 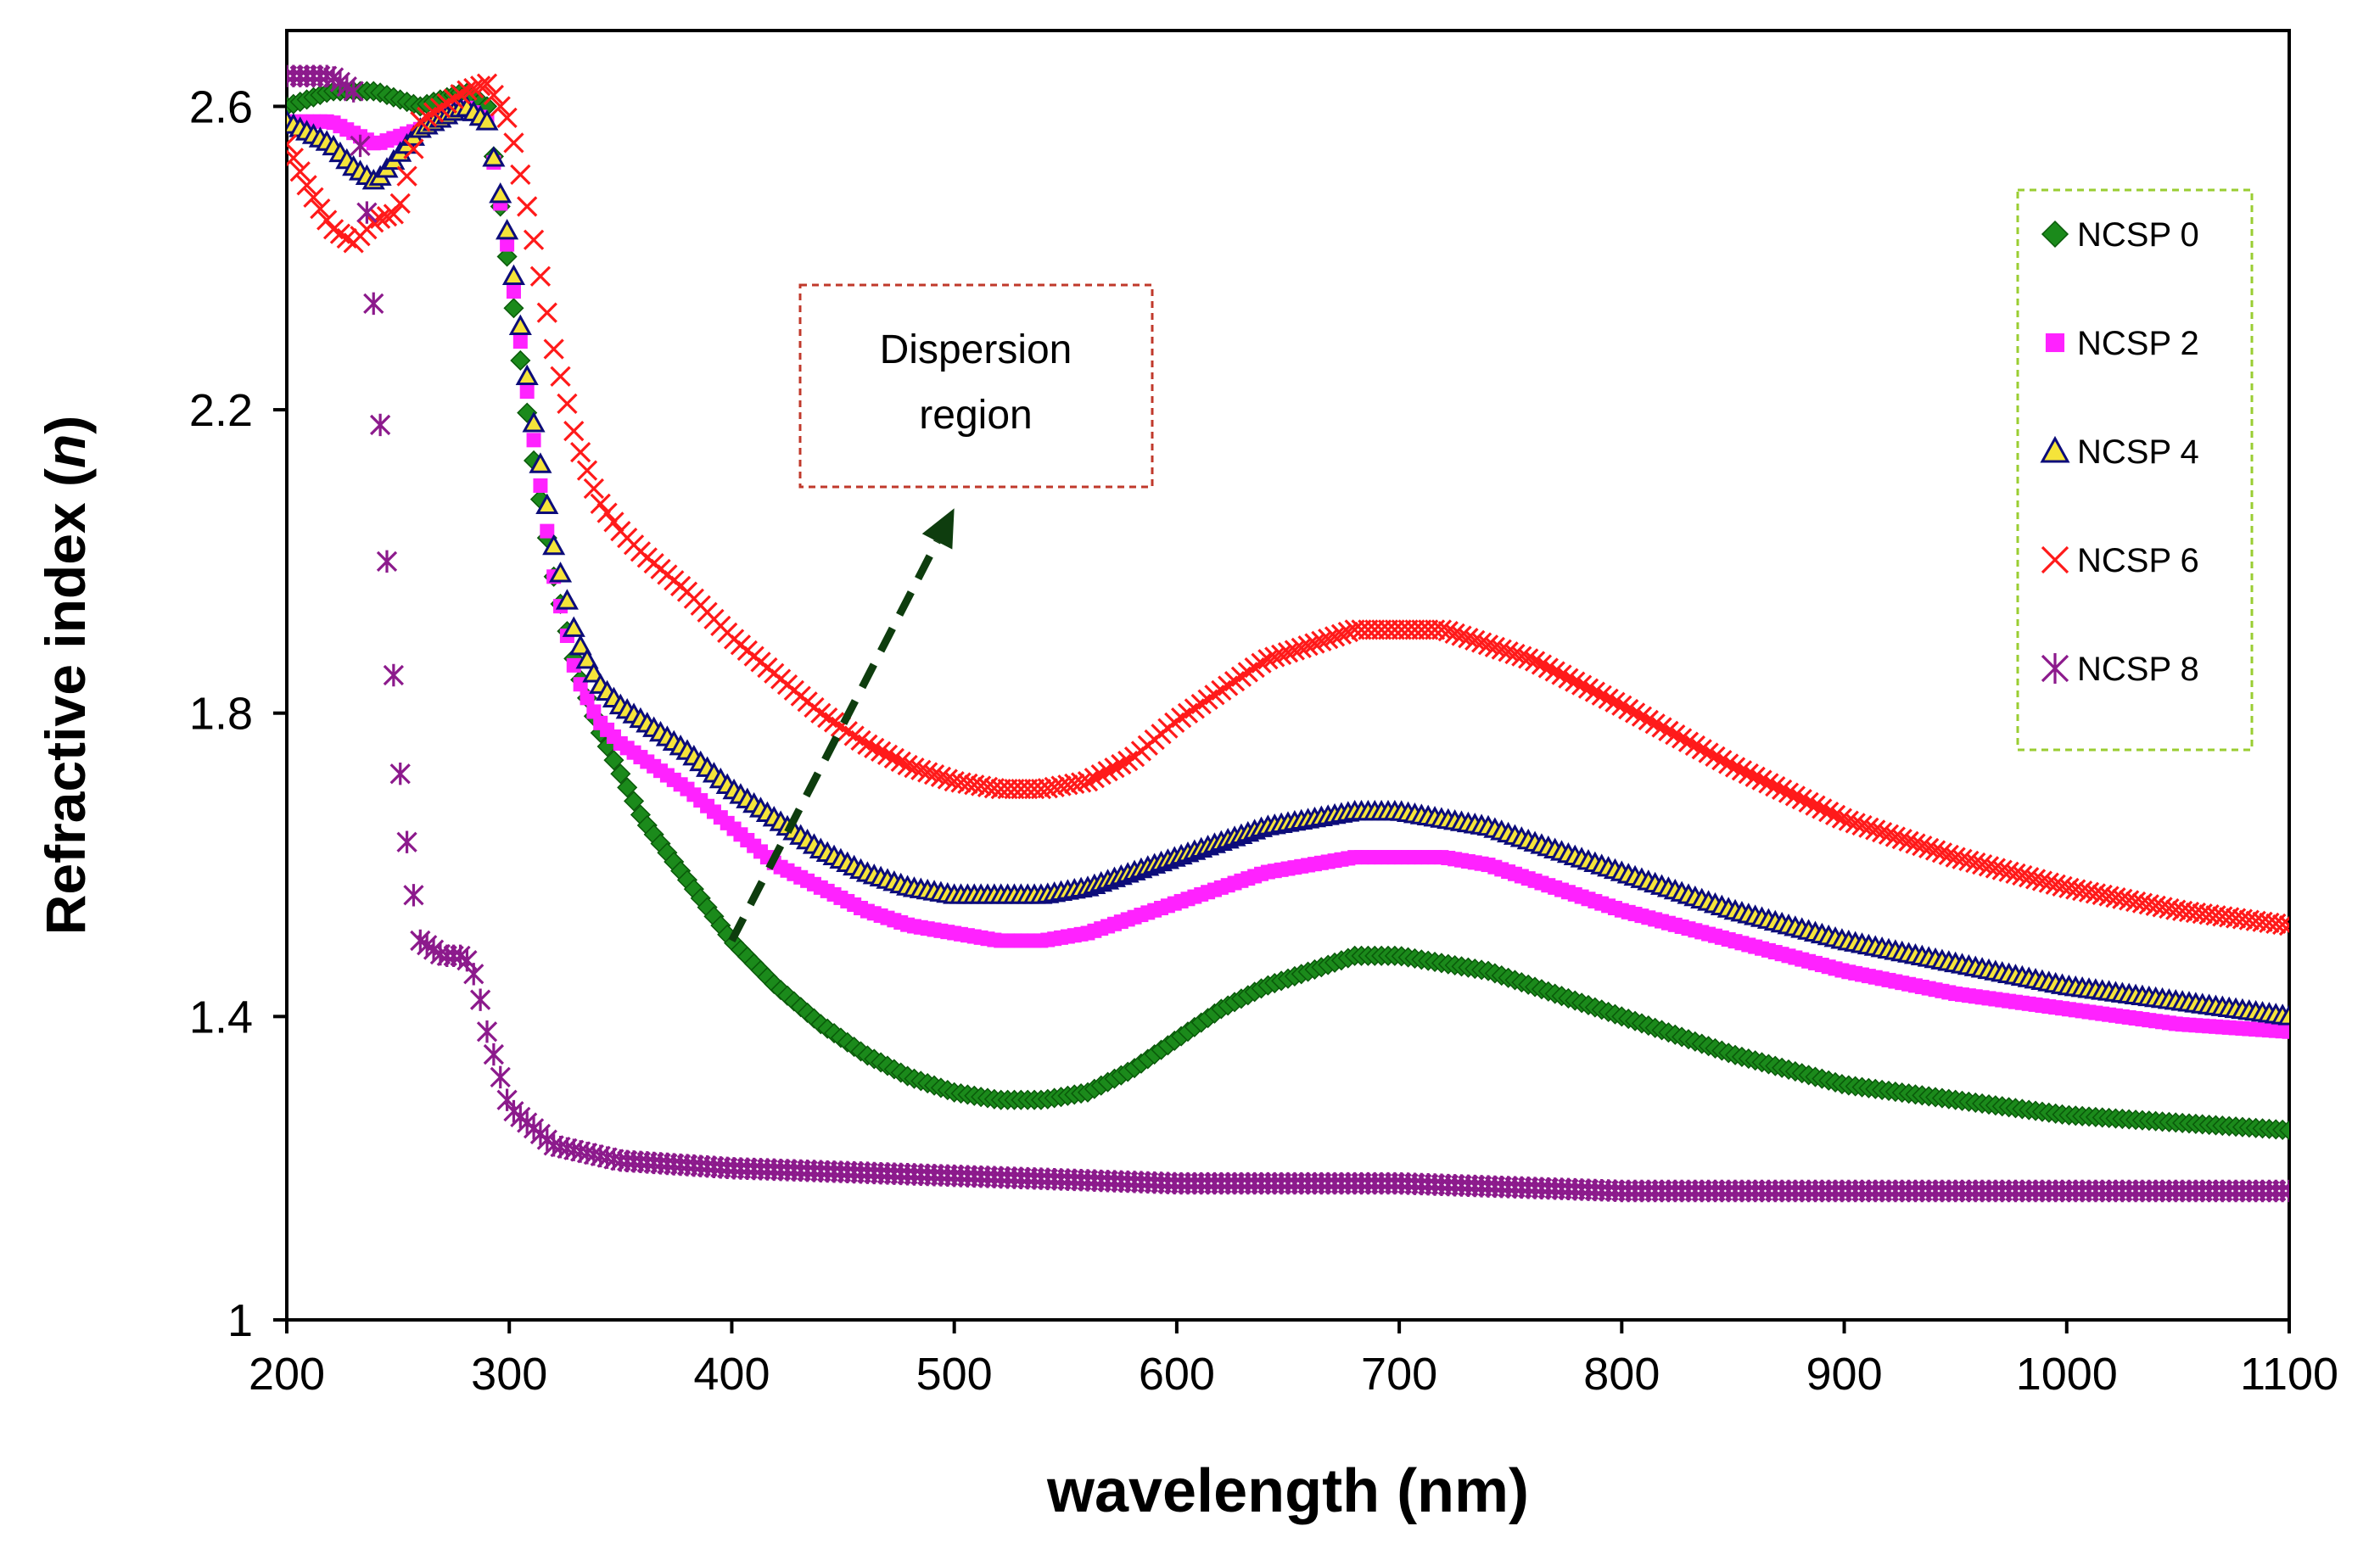 I want to click on x-tick-label-7: 900, so click(x=1844, y=1374).